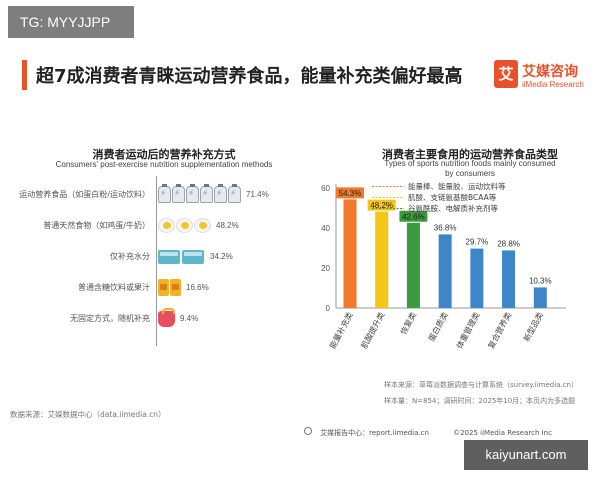 The height and width of the screenshot is (480, 600). I want to click on footer-copyright: ©2025 iiMedia Research Inc, so click(502, 433).